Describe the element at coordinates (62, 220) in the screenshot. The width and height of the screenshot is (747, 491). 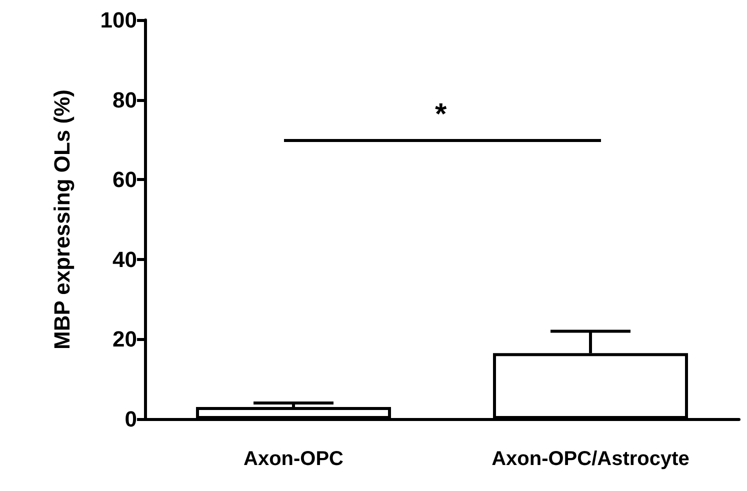
I see `y-axis-title: MBP expressing OLs (%)` at that location.